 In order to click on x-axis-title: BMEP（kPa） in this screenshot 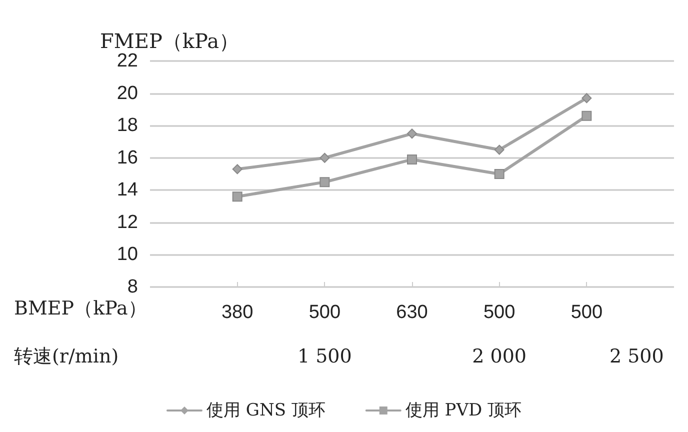, I will do `click(80, 309)`.